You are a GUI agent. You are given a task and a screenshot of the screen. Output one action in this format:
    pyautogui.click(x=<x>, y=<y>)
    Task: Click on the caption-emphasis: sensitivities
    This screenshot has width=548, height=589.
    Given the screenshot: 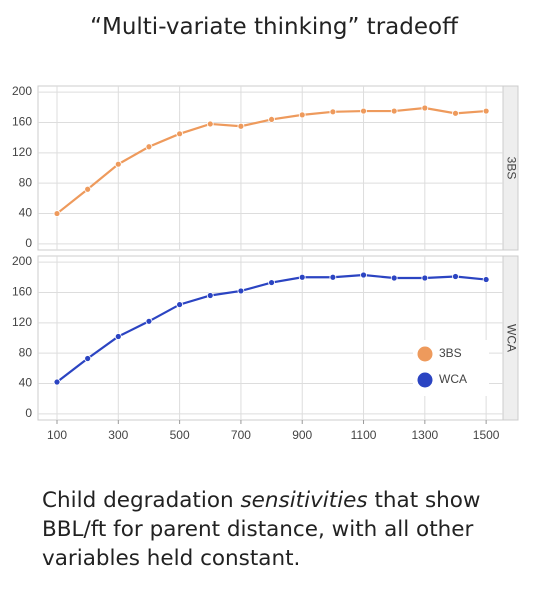 What is the action you would take?
    pyautogui.click(x=304, y=500)
    